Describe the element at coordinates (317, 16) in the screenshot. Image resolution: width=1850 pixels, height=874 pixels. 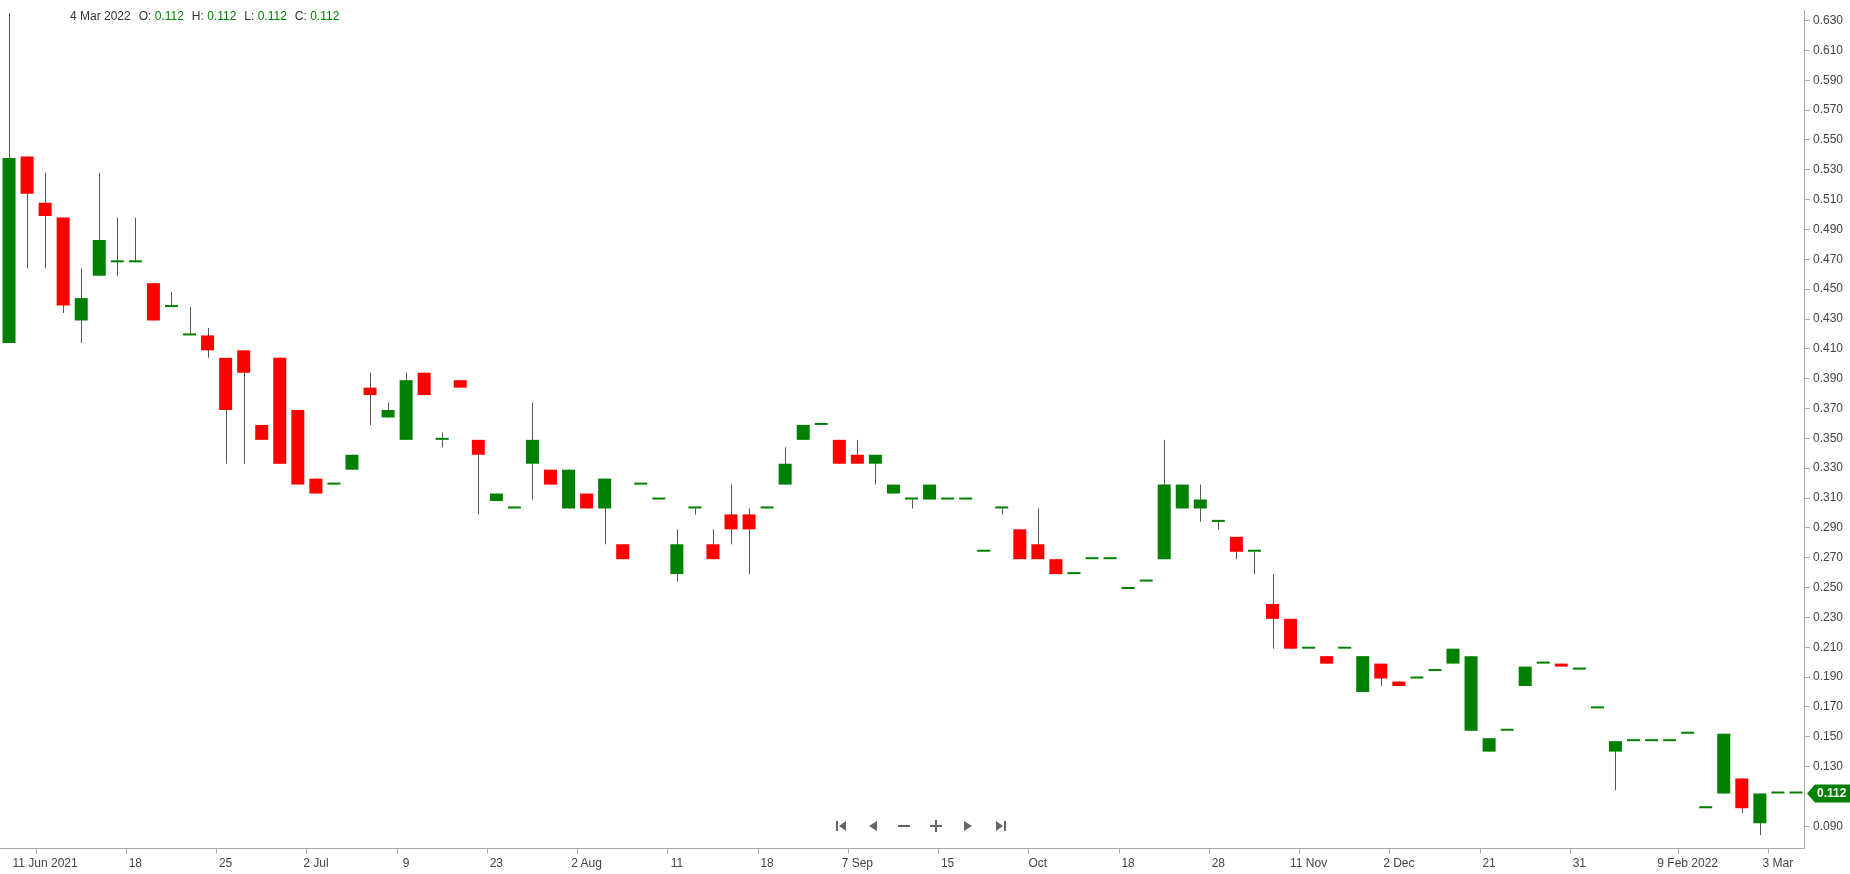
I see `annotation: C: 0.112` at that location.